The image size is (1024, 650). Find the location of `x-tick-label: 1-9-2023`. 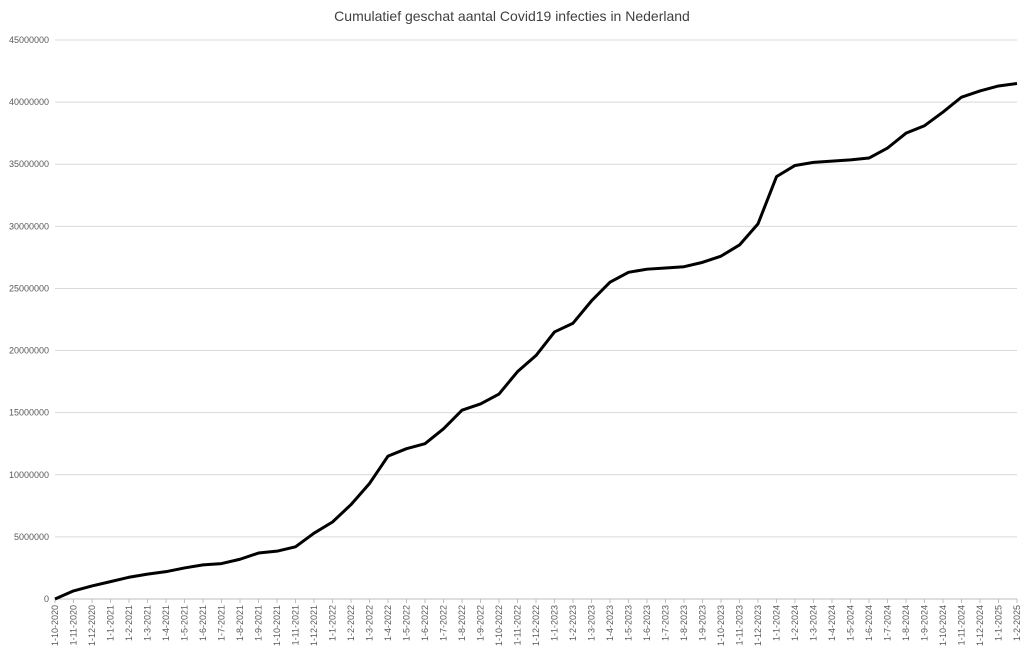

x-tick-label: 1-9-2023 is located at coordinates (703, 623).